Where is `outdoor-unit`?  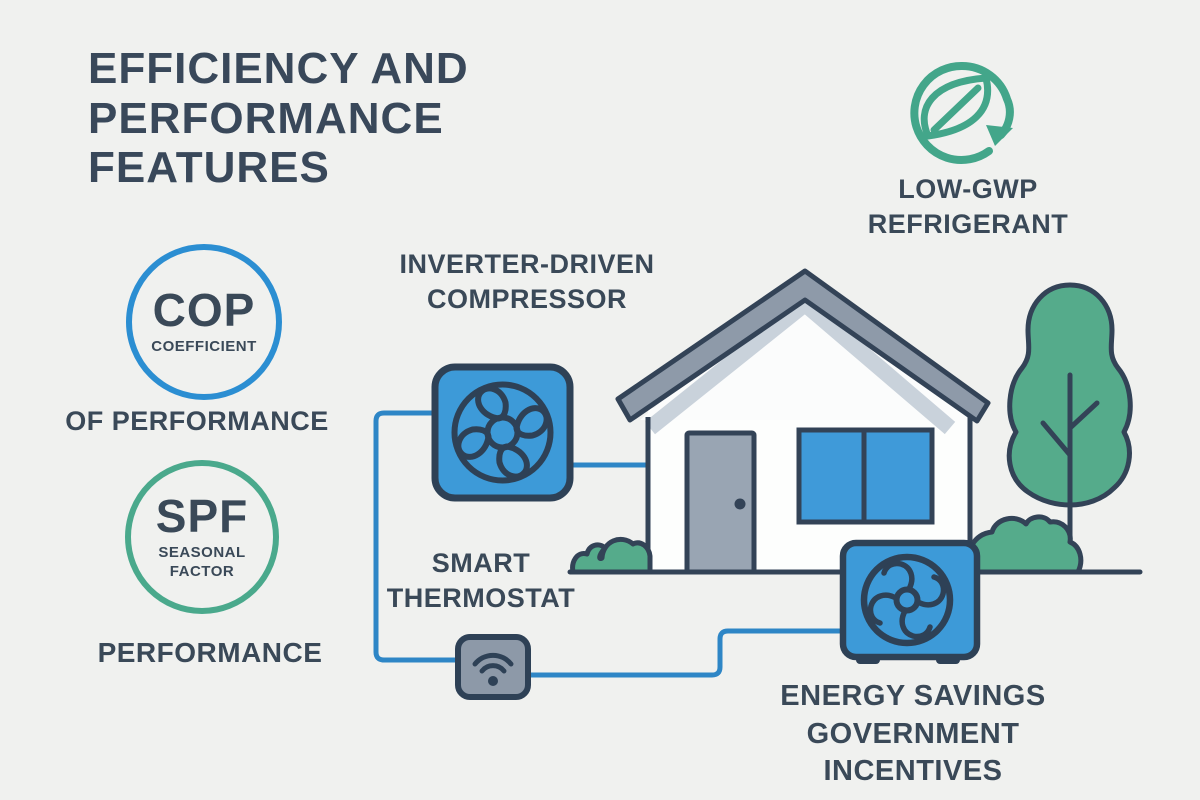
outdoor-unit is located at coordinates (910, 601).